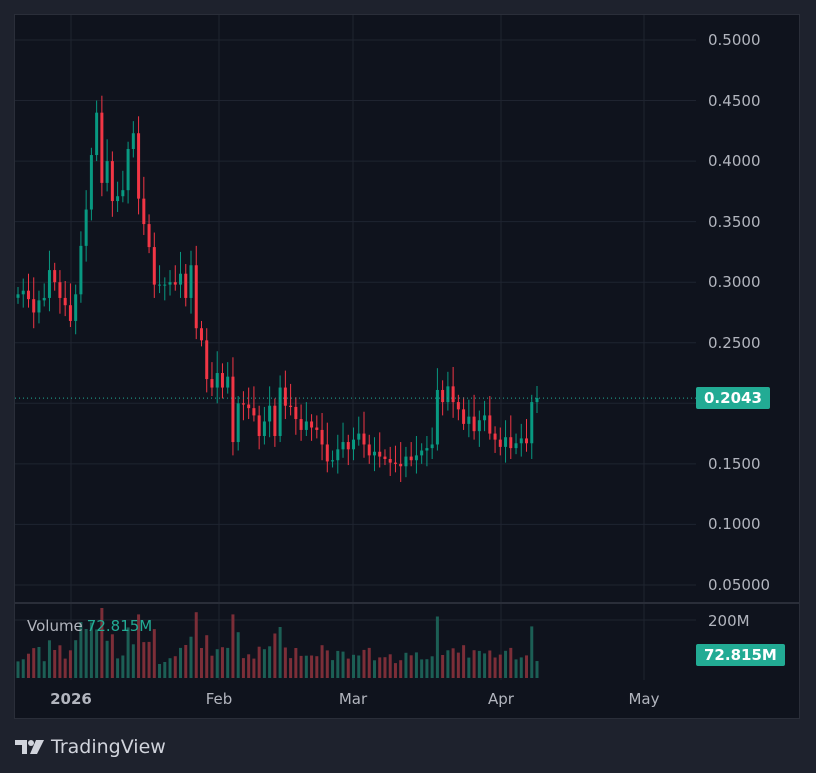 The image size is (816, 773). I want to click on time-tick-may: May, so click(644, 699).